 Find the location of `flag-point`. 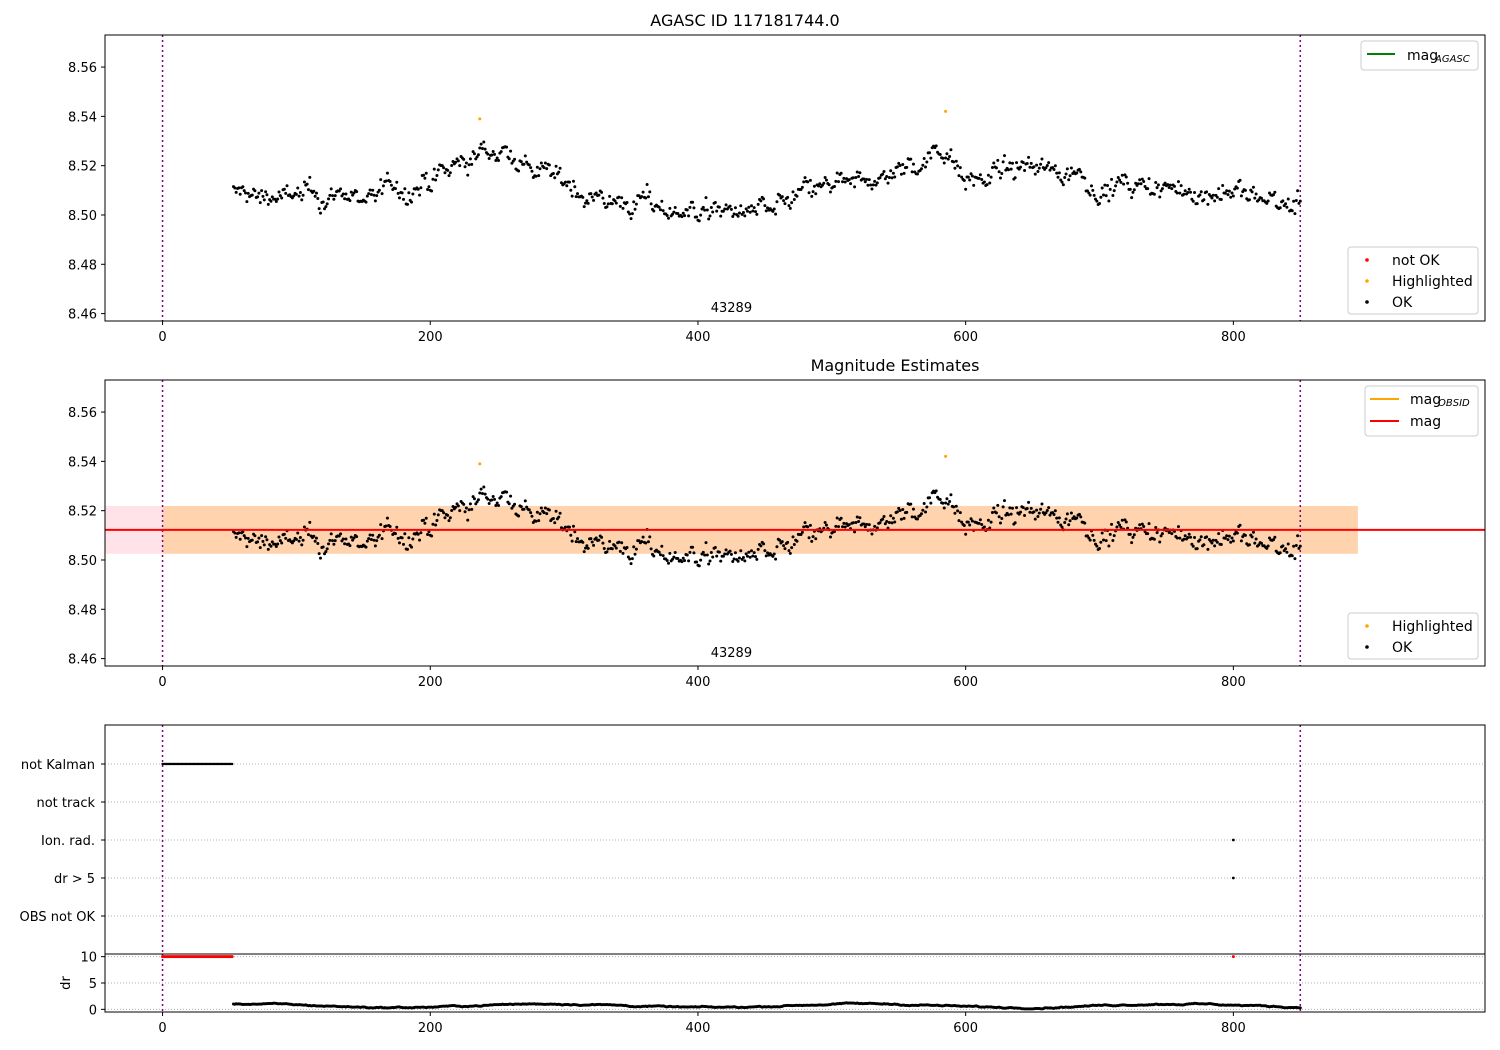

flag-point is located at coordinates (1233, 840).